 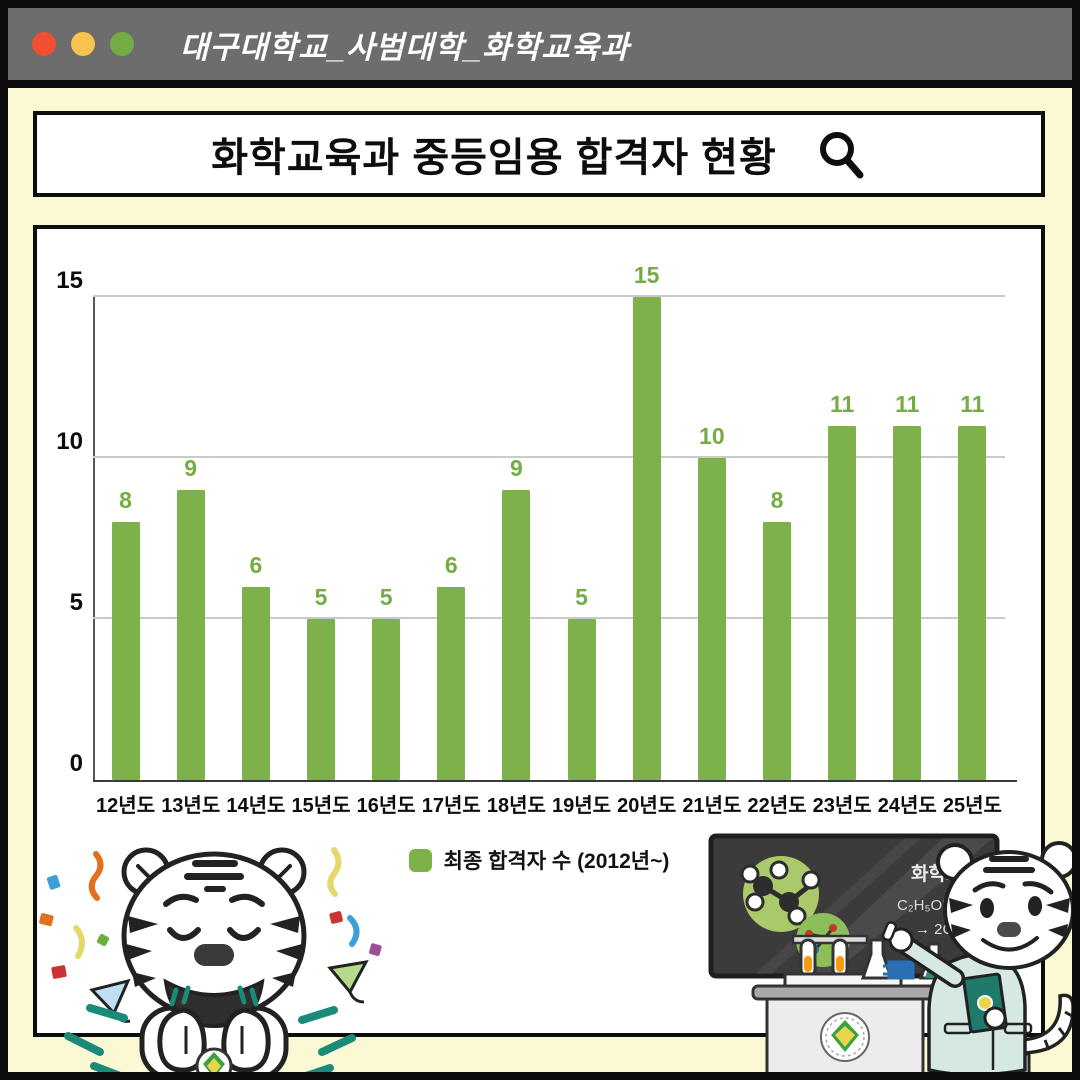 What do you see at coordinates (256, 806) in the screenshot?
I see `x-axis-label: 14년도` at bounding box center [256, 806].